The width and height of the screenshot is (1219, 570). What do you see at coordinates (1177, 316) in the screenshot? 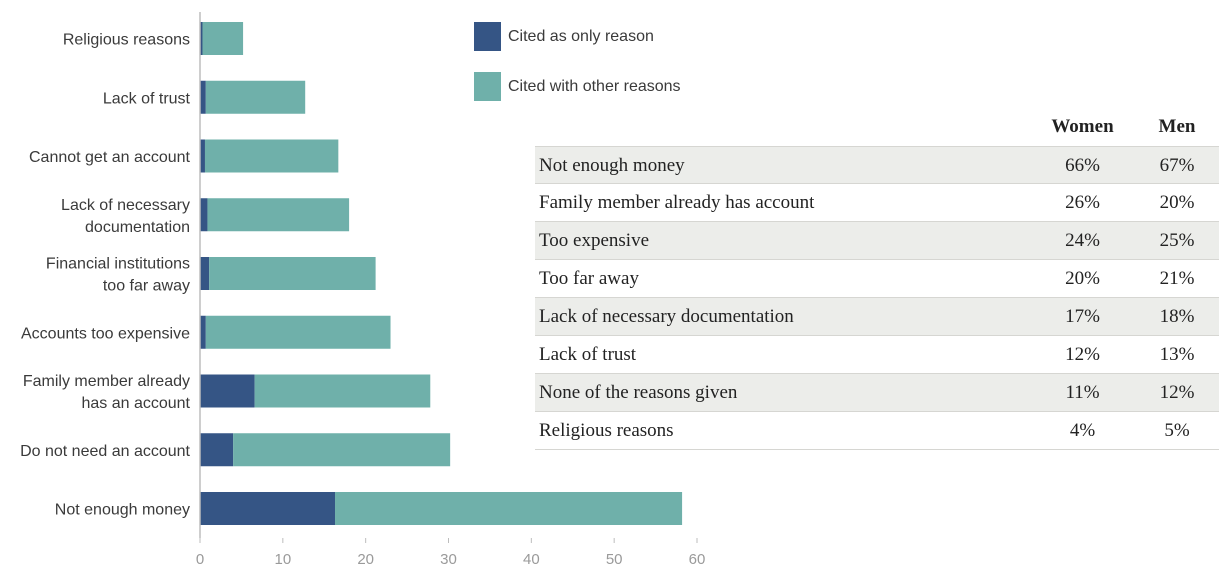
I see `row-men-value: 18%` at bounding box center [1177, 316].